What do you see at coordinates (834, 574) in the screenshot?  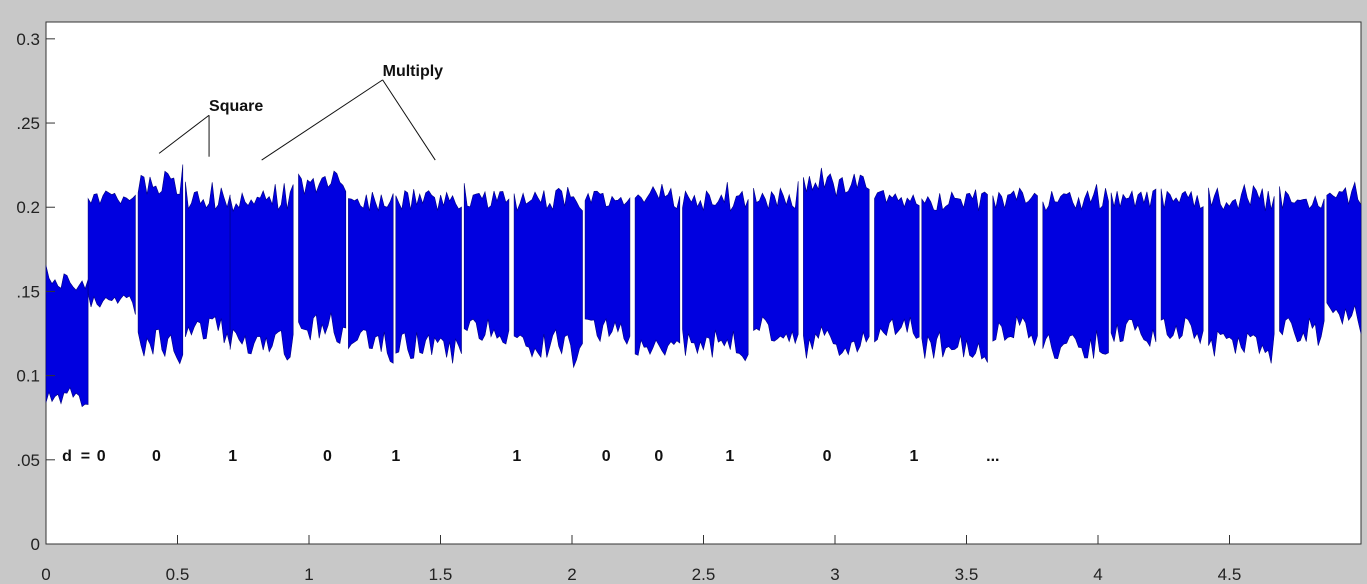 I see `x-tick-label: 3` at bounding box center [834, 574].